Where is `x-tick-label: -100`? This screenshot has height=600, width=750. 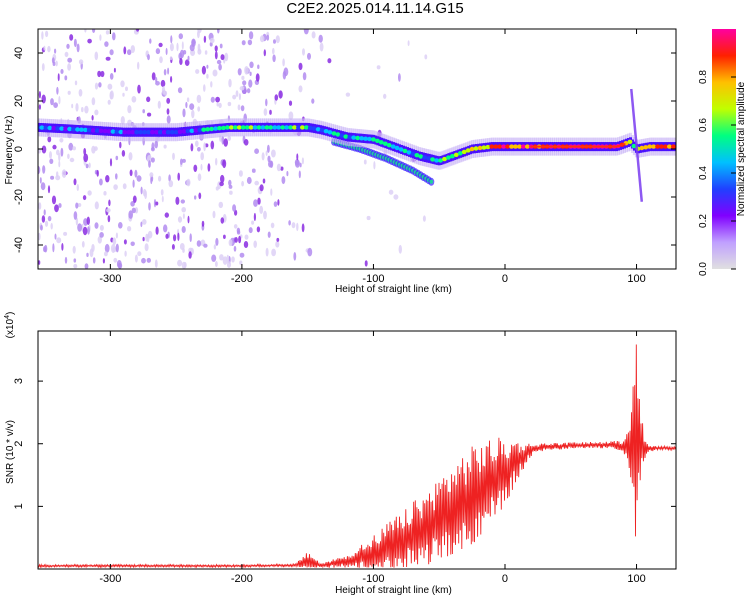
x-tick-label: -100 is located at coordinates (373, 279).